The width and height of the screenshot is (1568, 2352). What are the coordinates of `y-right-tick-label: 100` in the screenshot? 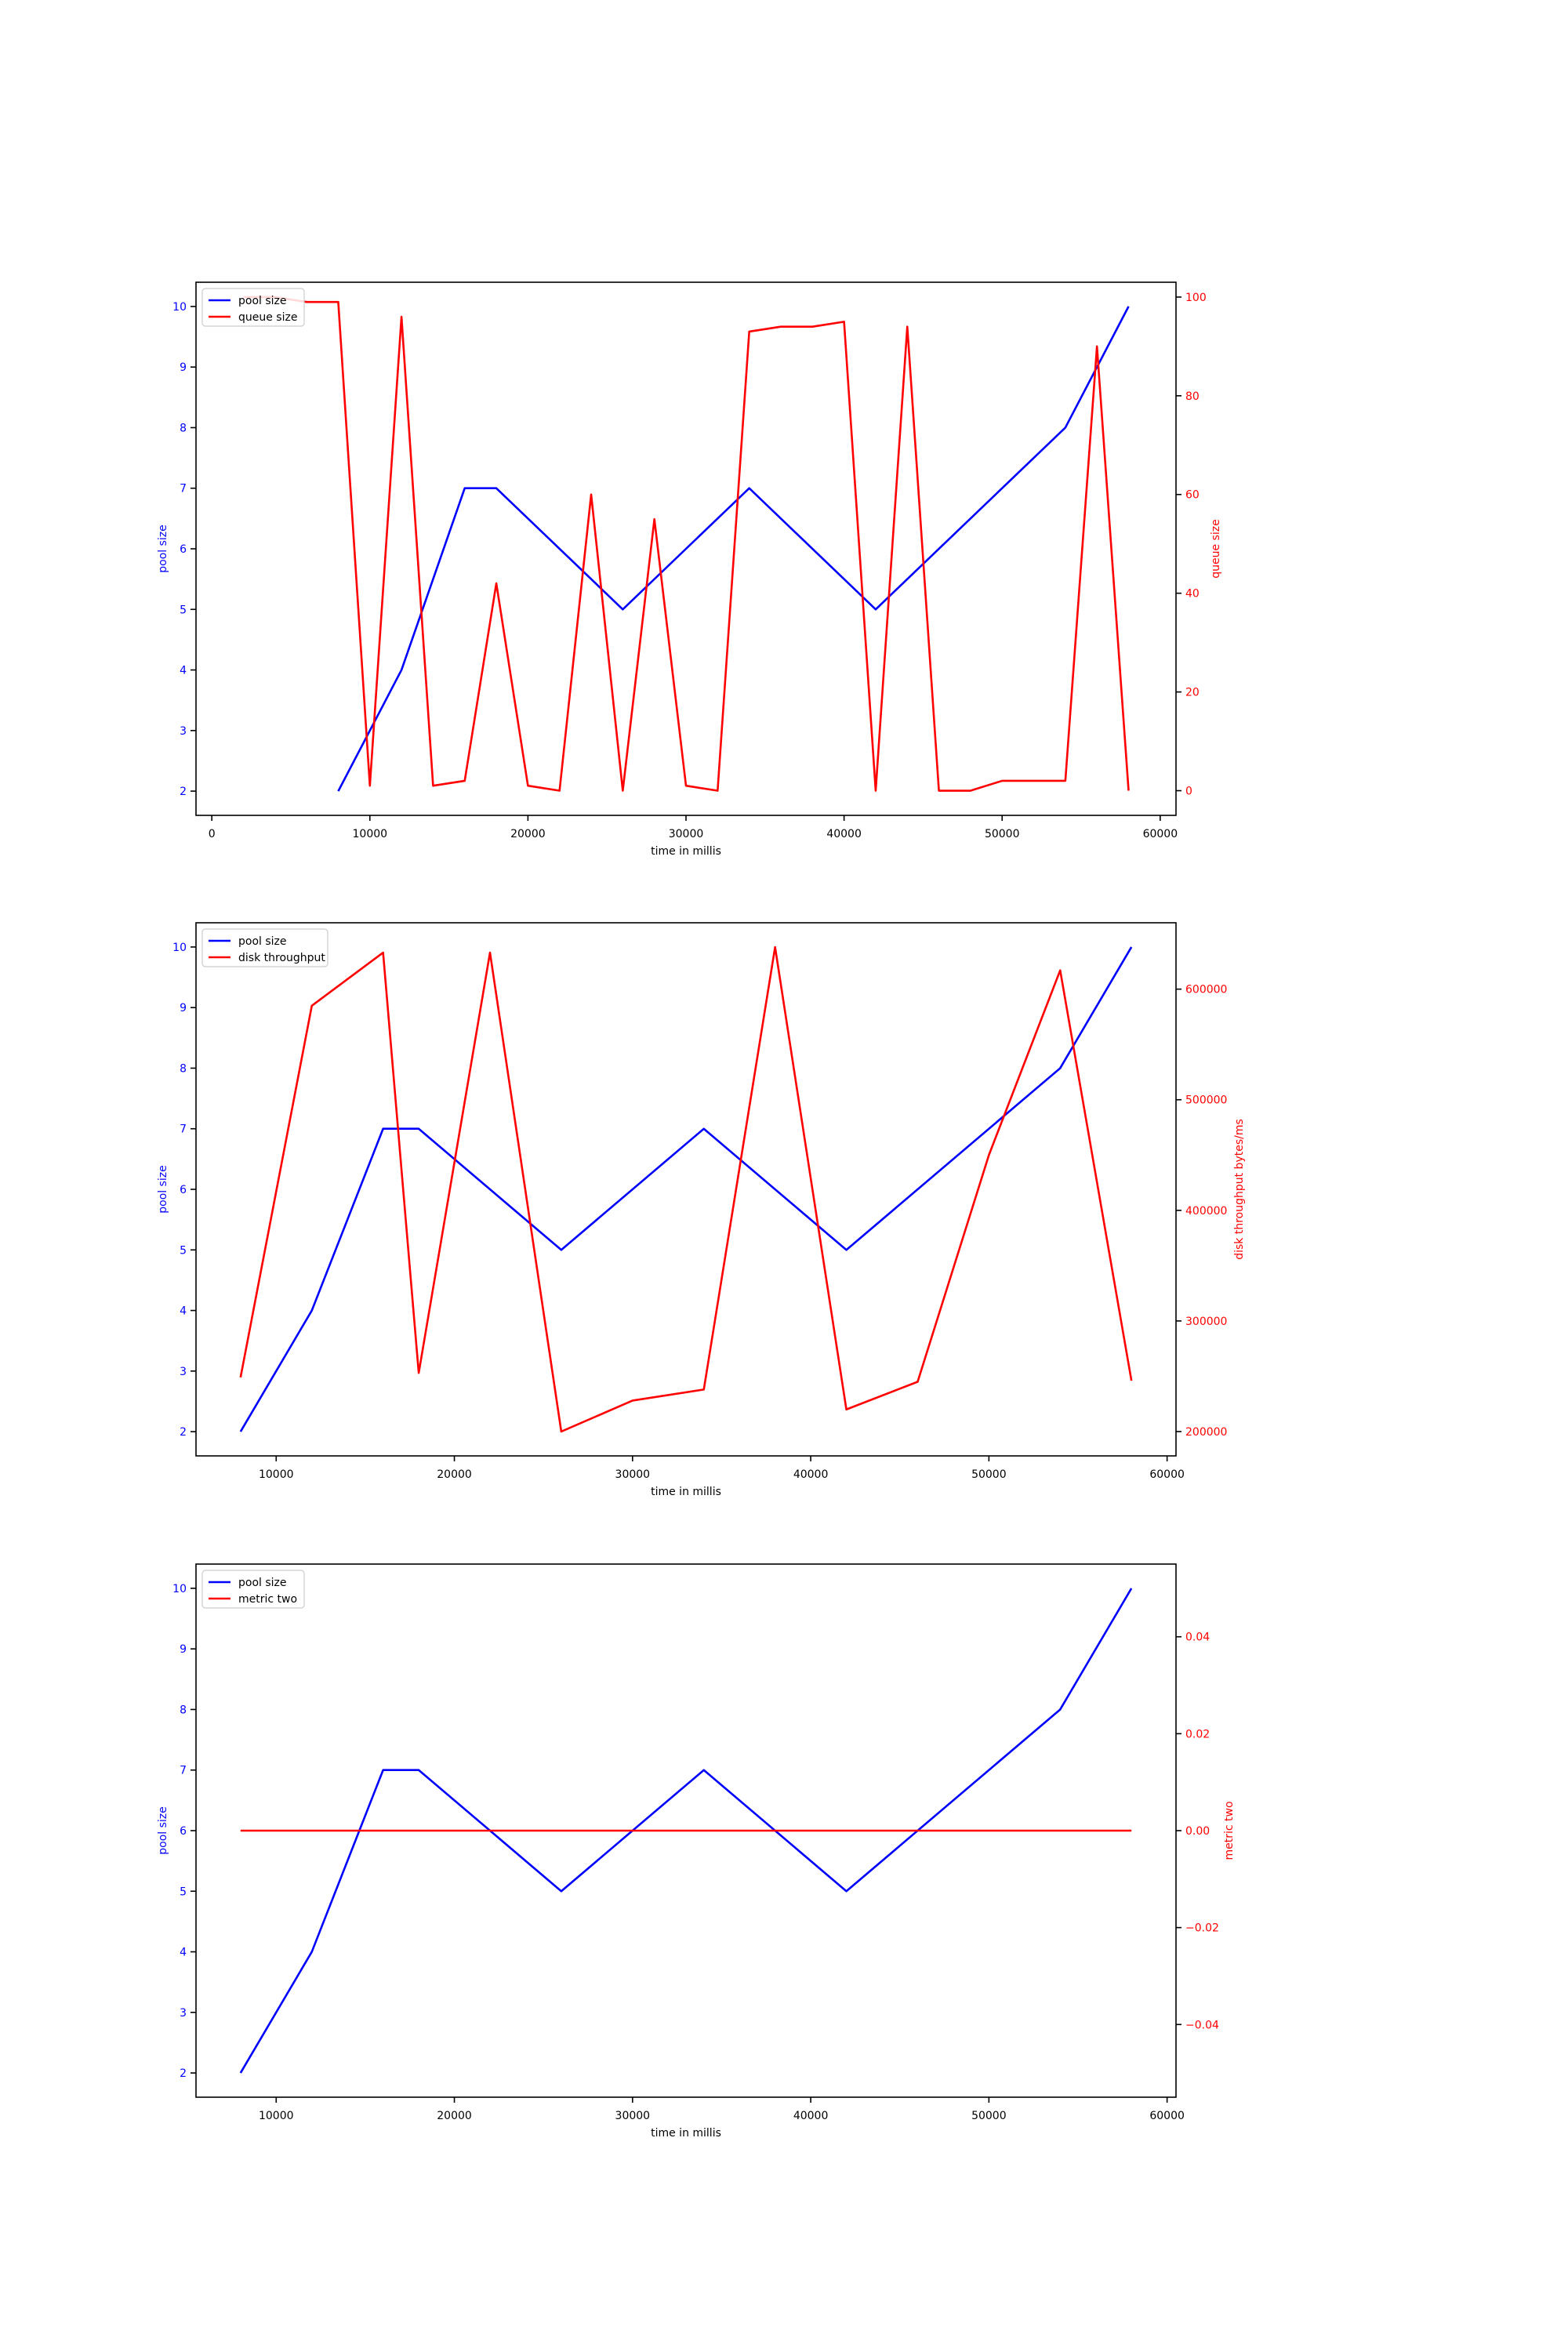 It's located at (1196, 298).